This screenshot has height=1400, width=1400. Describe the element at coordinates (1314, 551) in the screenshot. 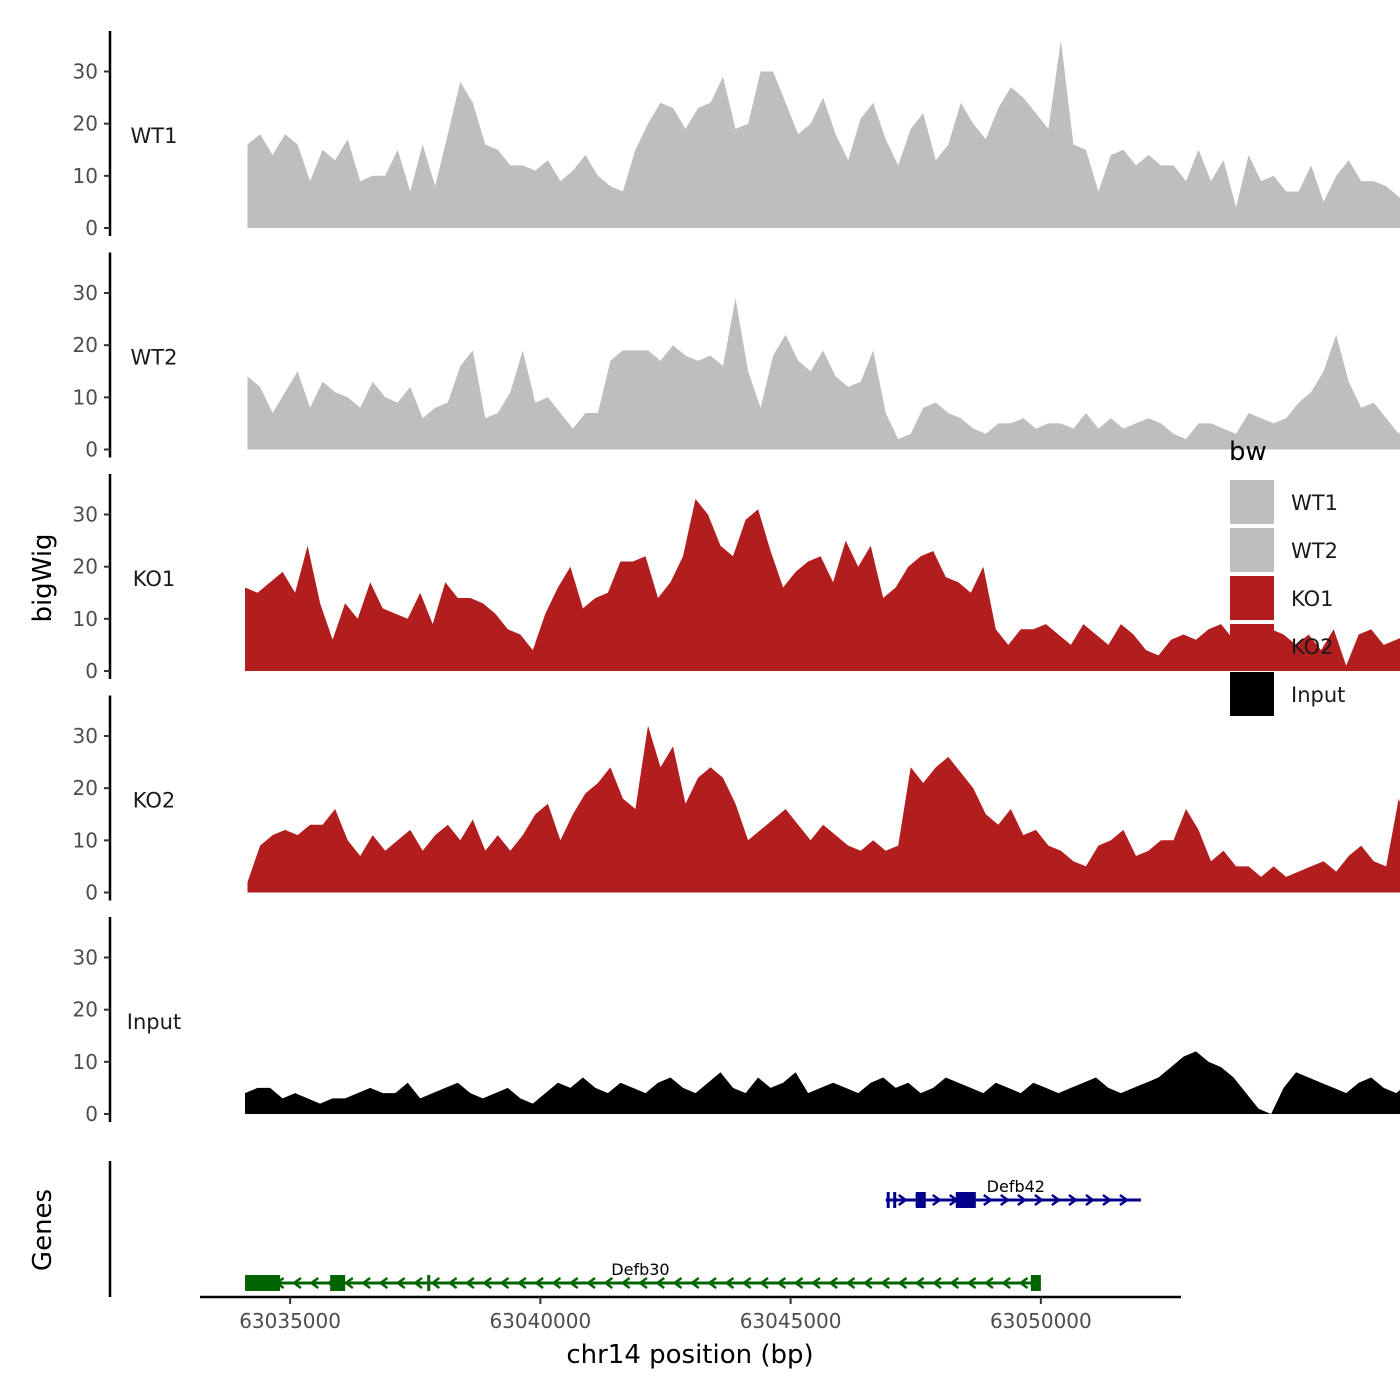

I see `legend-label: WT2` at that location.